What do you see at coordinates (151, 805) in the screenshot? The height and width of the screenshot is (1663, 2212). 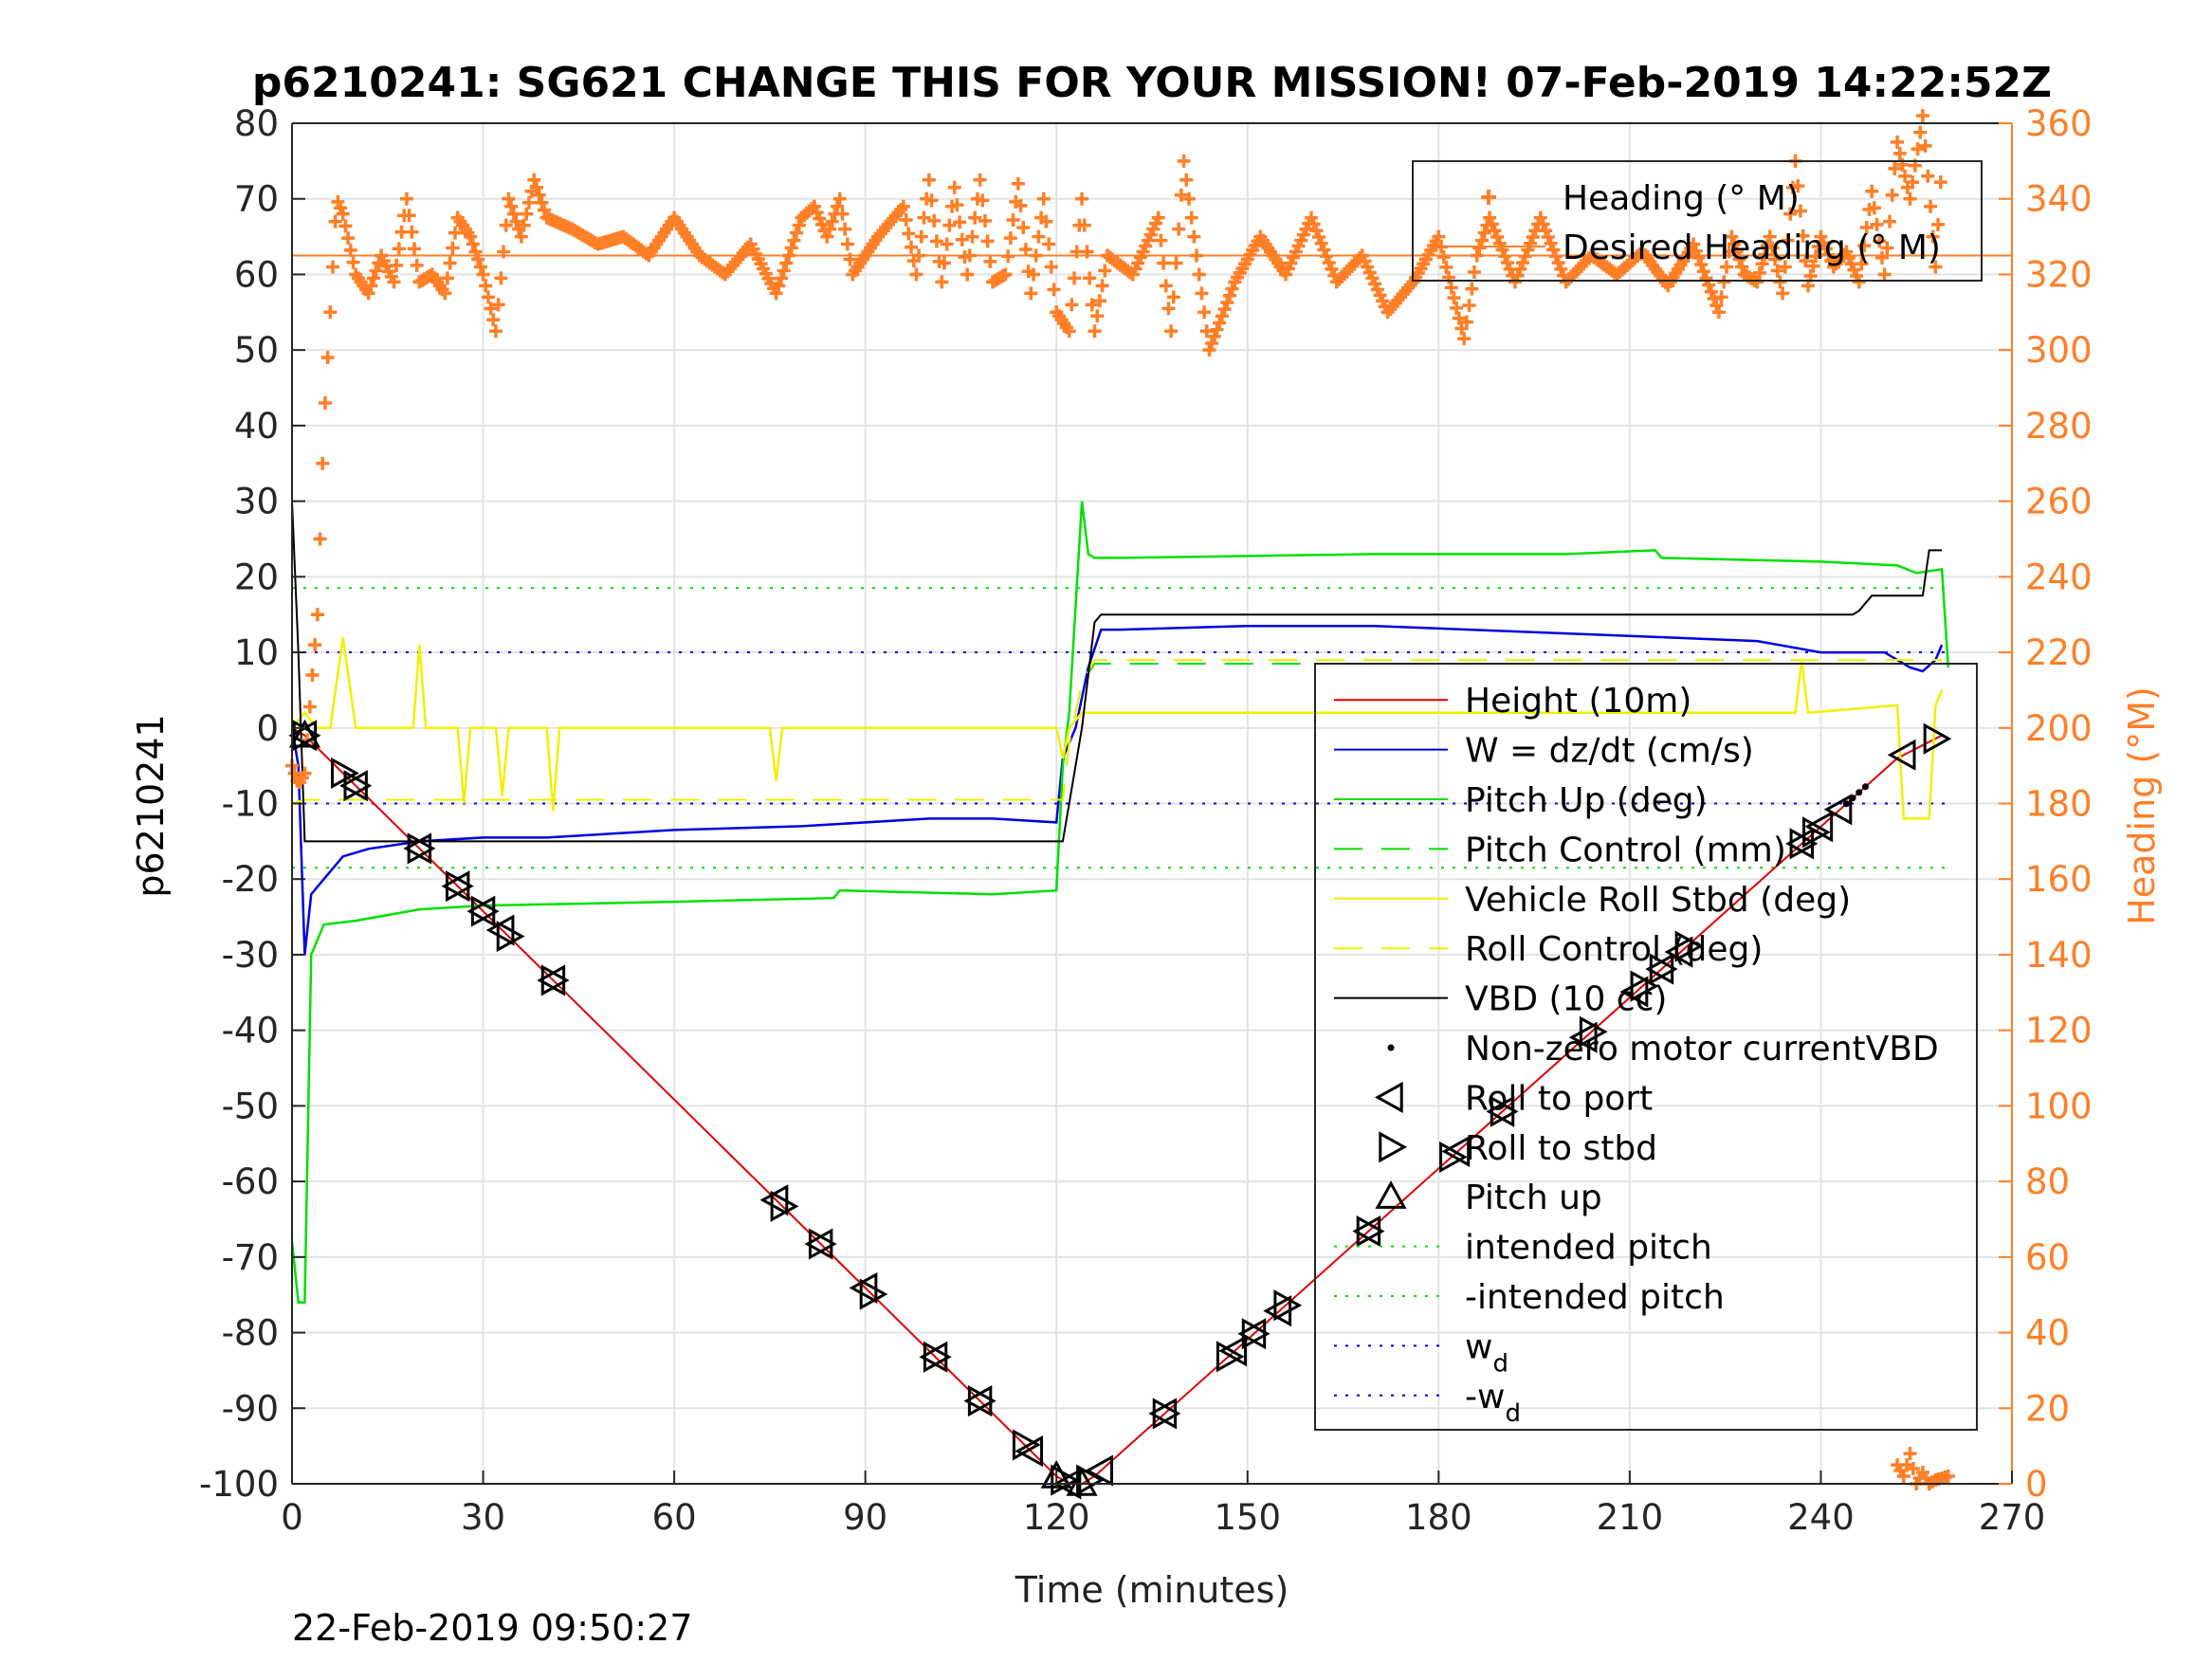 I see `y-axis-label: p6210241` at bounding box center [151, 805].